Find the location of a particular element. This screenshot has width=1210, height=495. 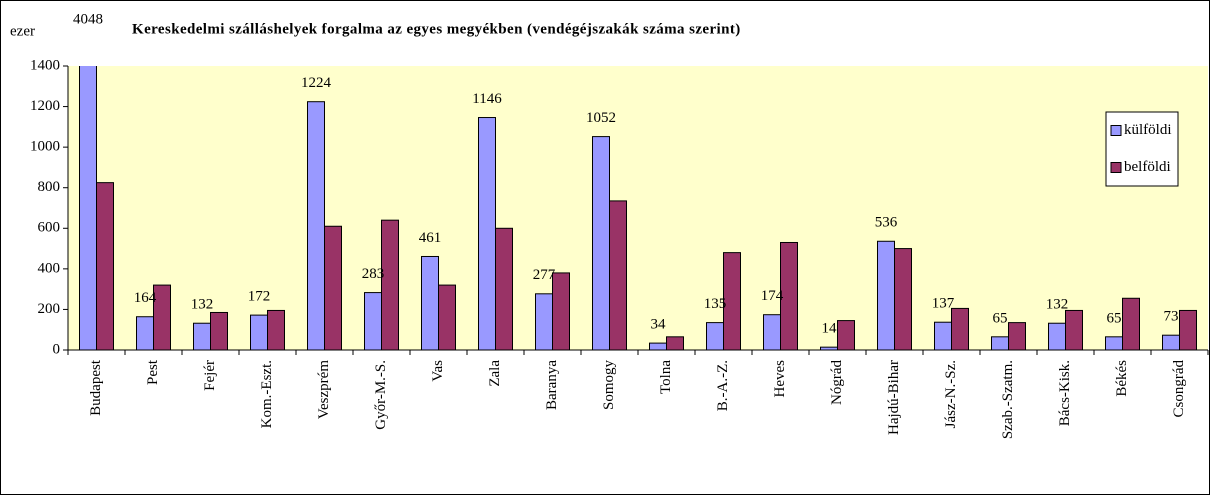

y-tick-label: 1200 is located at coordinates (45, 106).